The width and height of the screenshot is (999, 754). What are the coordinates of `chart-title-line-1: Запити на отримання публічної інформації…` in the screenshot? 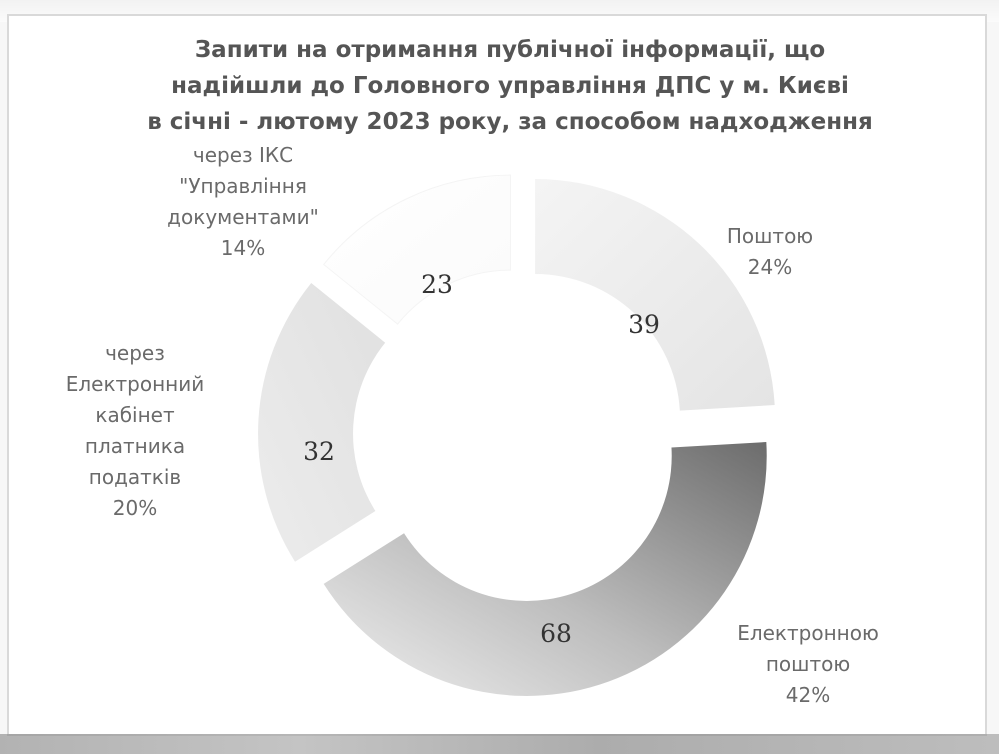 It's located at (510, 50).